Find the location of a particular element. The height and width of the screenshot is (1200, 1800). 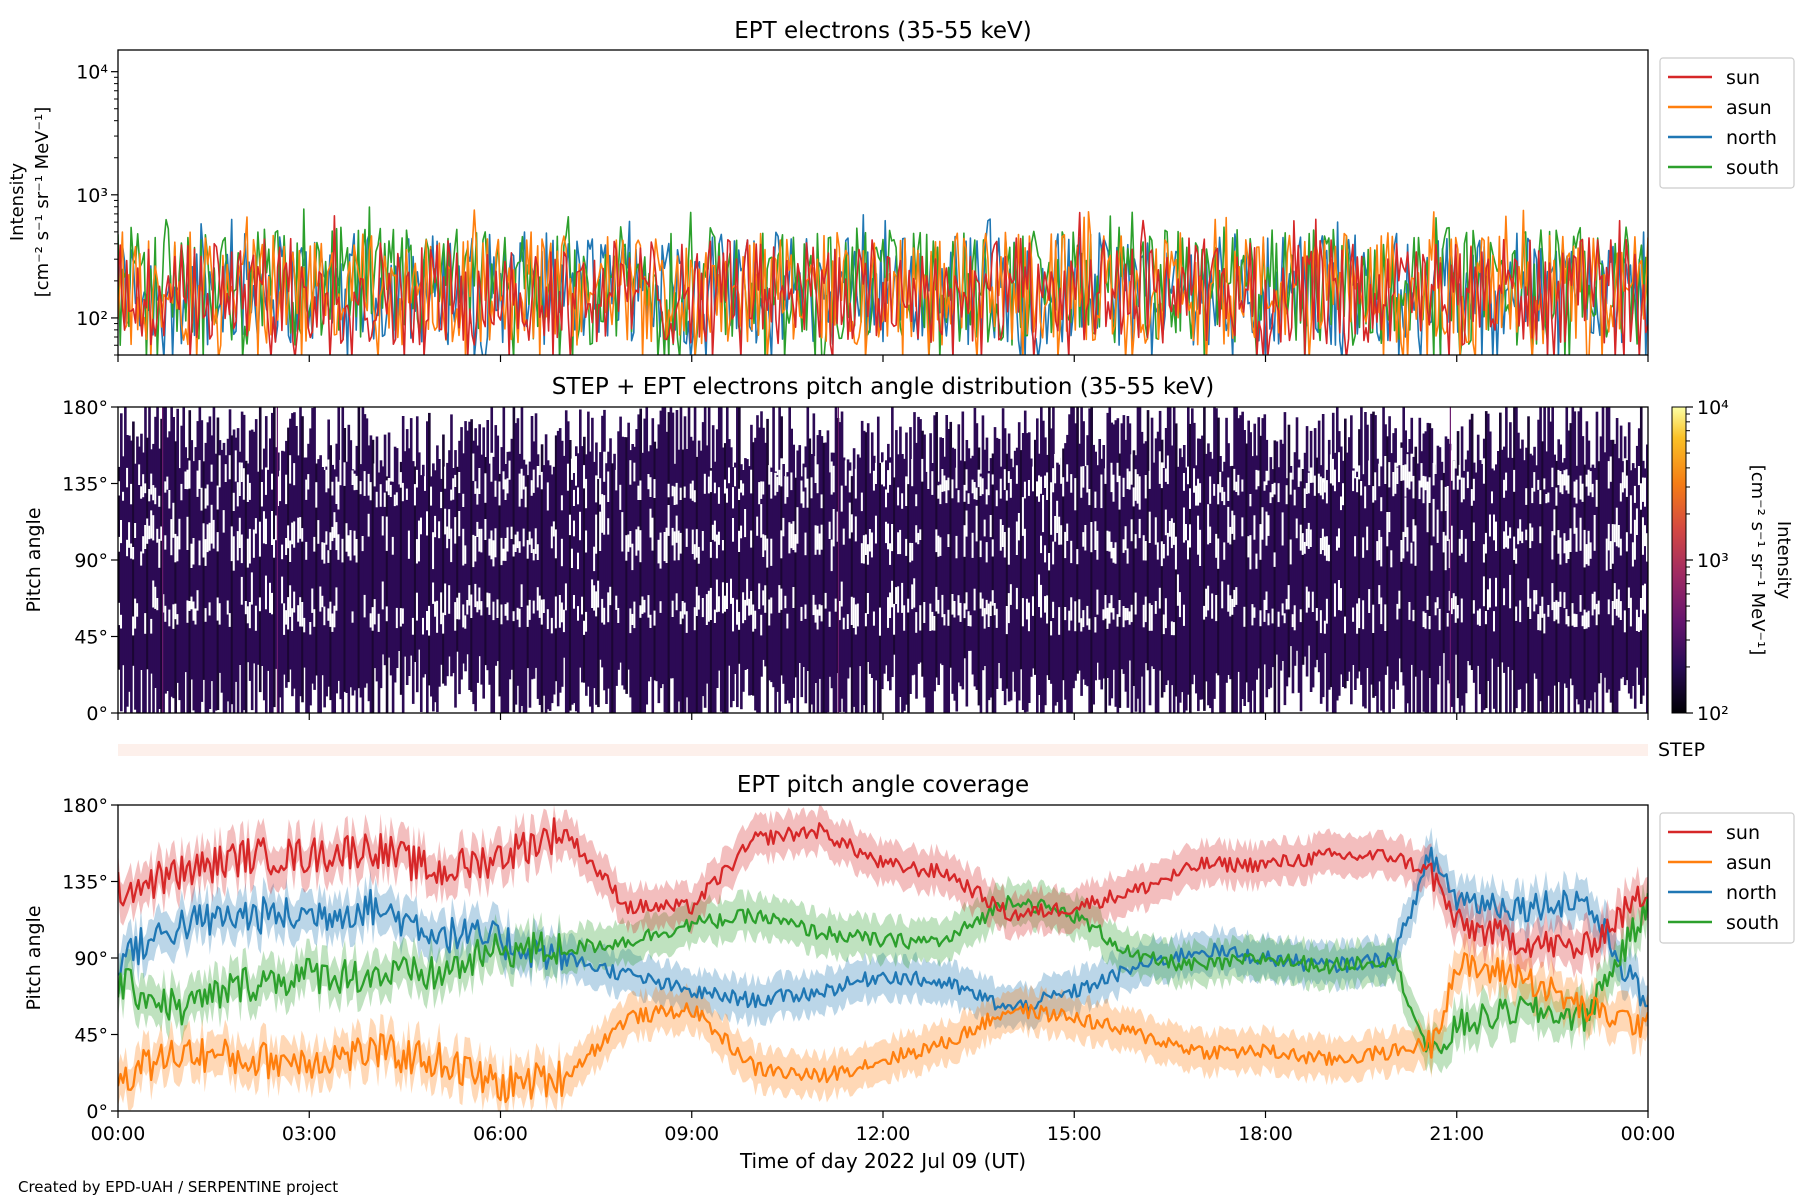

y-tick-label: 135° is located at coordinates (85, 883).